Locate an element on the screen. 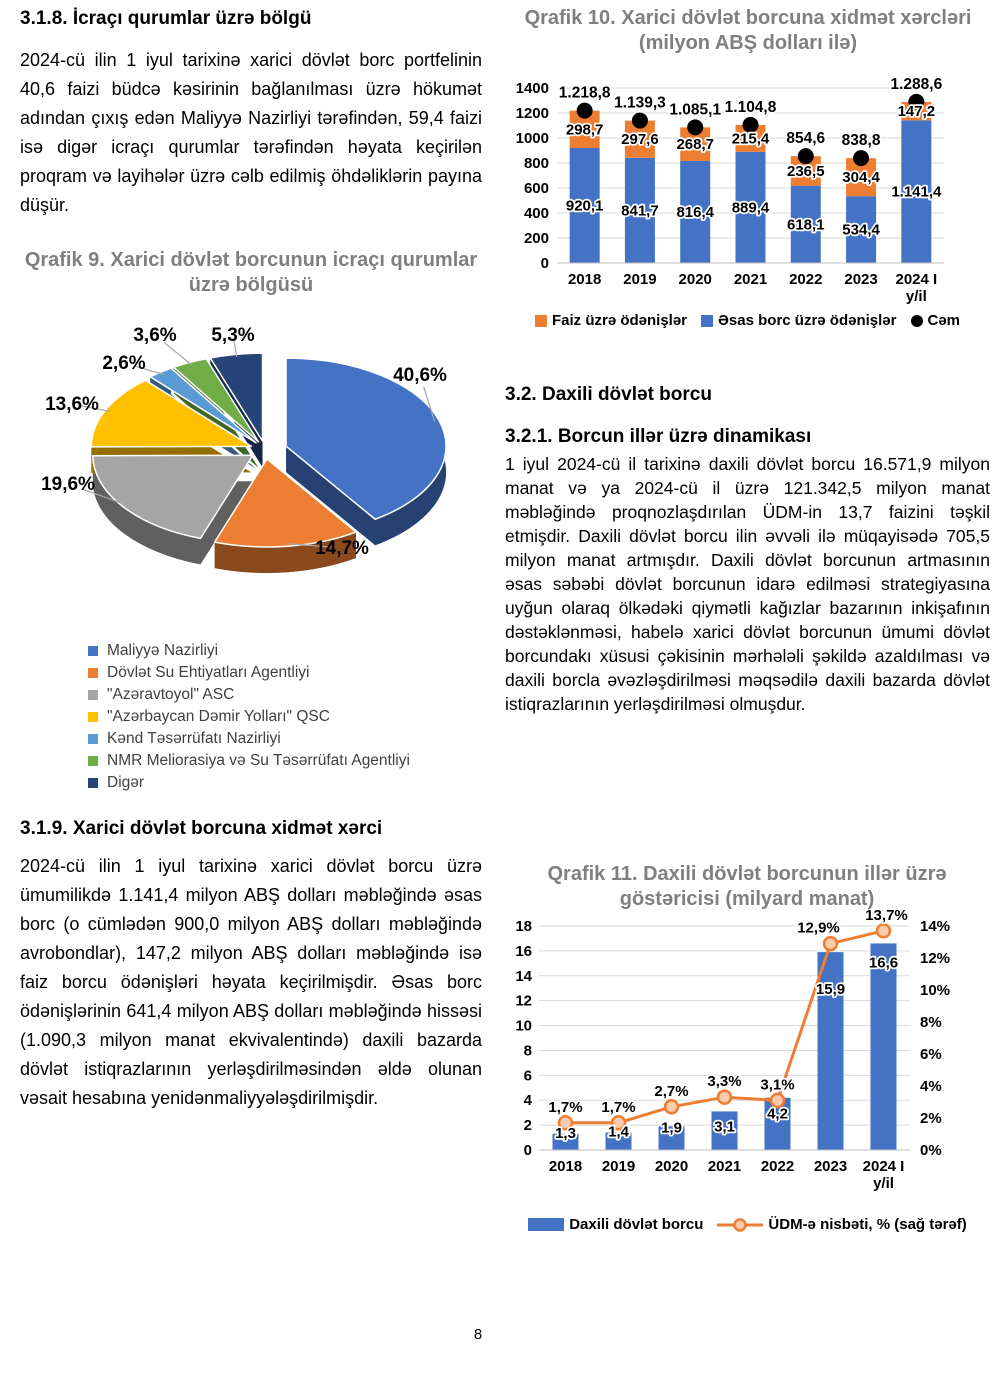 The width and height of the screenshot is (1000, 1379). right-axis-label: 8% is located at coordinates (931, 1022).